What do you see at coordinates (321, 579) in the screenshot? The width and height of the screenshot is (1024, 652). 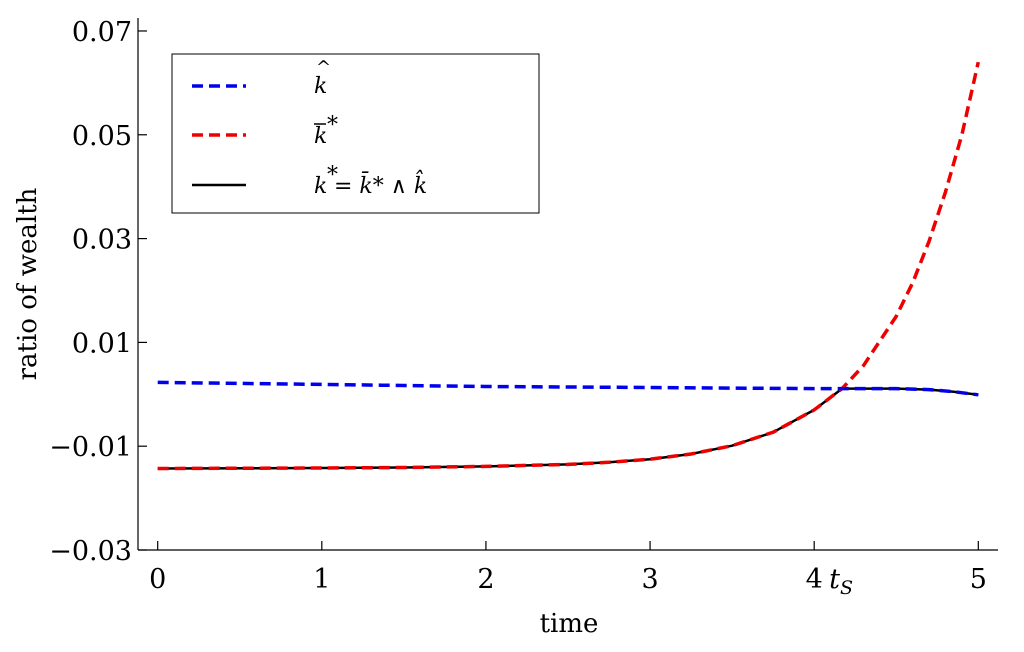 I see `x-tick-label: 1` at bounding box center [321, 579].